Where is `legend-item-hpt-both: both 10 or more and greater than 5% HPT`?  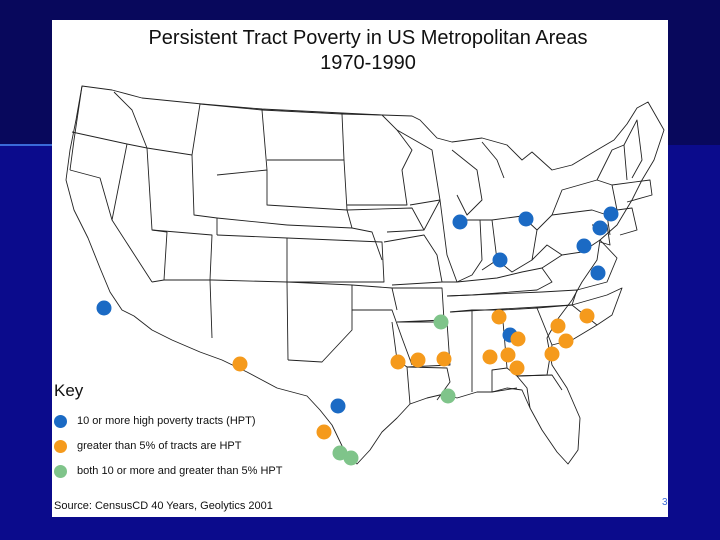
legend-item-hpt-both: both 10 or more and greater than 5% HPT is located at coordinates (168, 471).